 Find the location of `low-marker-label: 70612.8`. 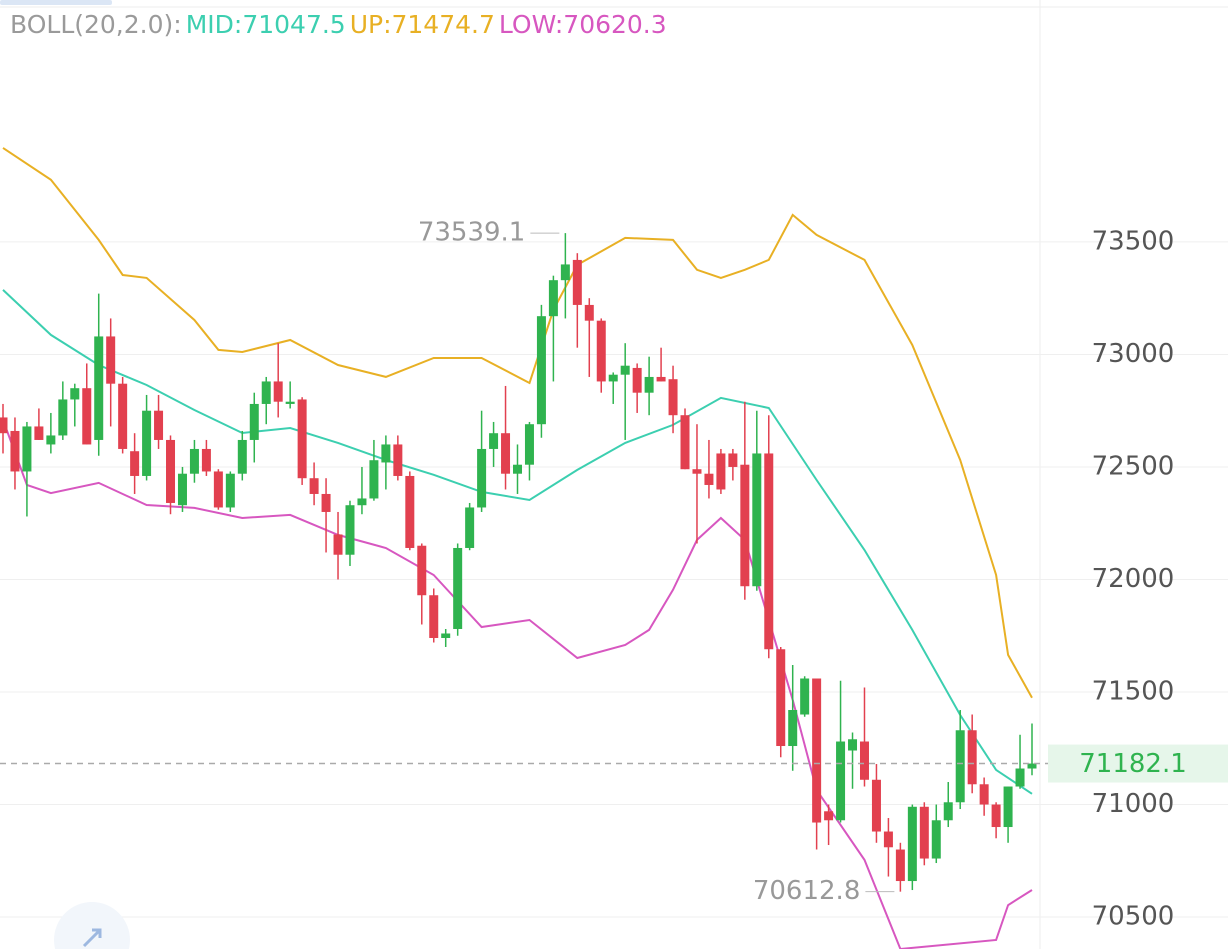

low-marker-label: 70612.8 is located at coordinates (807, 891).